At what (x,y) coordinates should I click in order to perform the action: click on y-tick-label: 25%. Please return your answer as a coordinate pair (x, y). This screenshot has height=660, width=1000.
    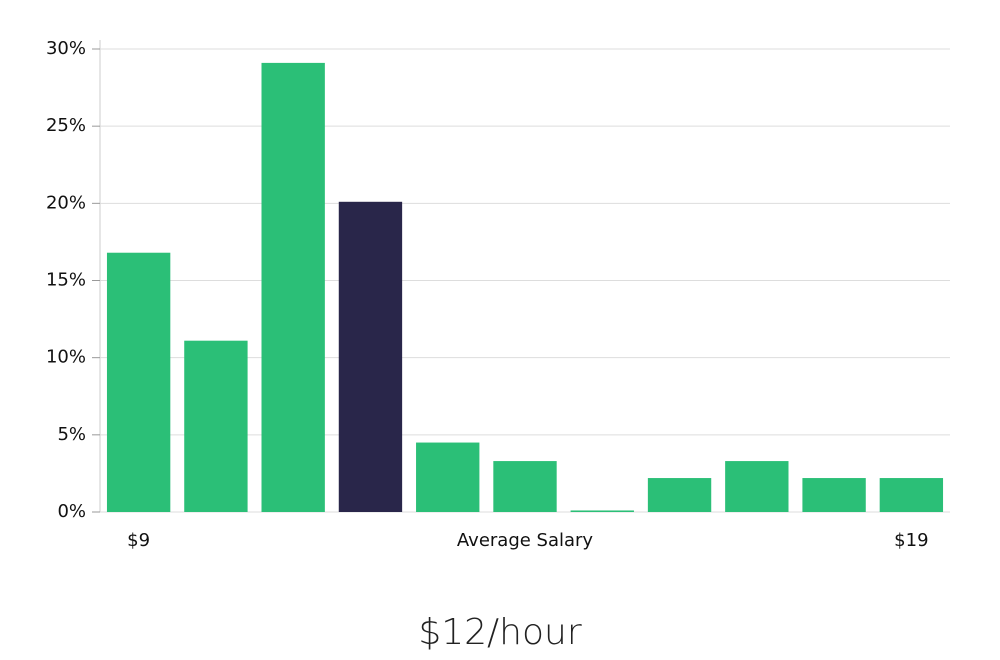
    Looking at the image, I should click on (66, 125).